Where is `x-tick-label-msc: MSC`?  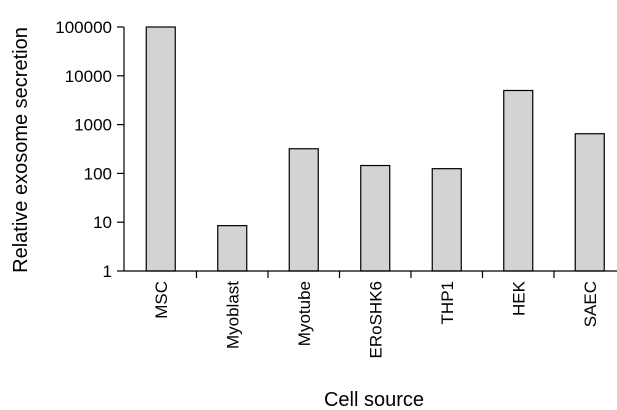 x-tick-label-msc: MSC is located at coordinates (161, 300).